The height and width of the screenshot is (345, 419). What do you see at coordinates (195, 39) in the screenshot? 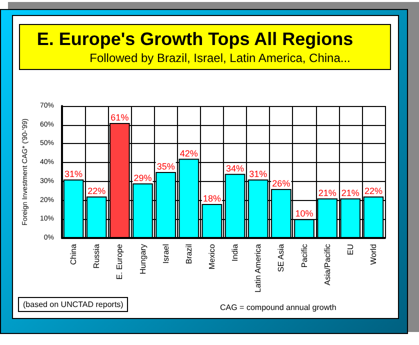
I see `chart-title: E. Europe's Growth Tops All Regions` at bounding box center [195, 39].